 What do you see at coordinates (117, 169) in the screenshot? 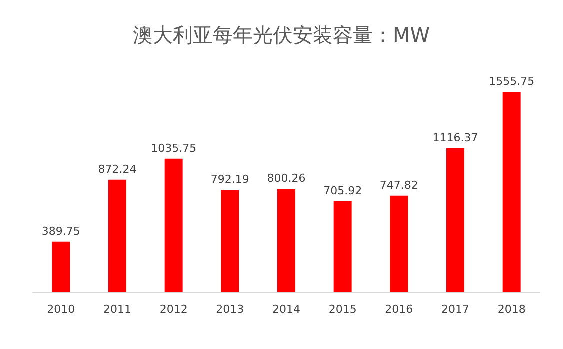
I see `data-label: 872.24` at bounding box center [117, 169].